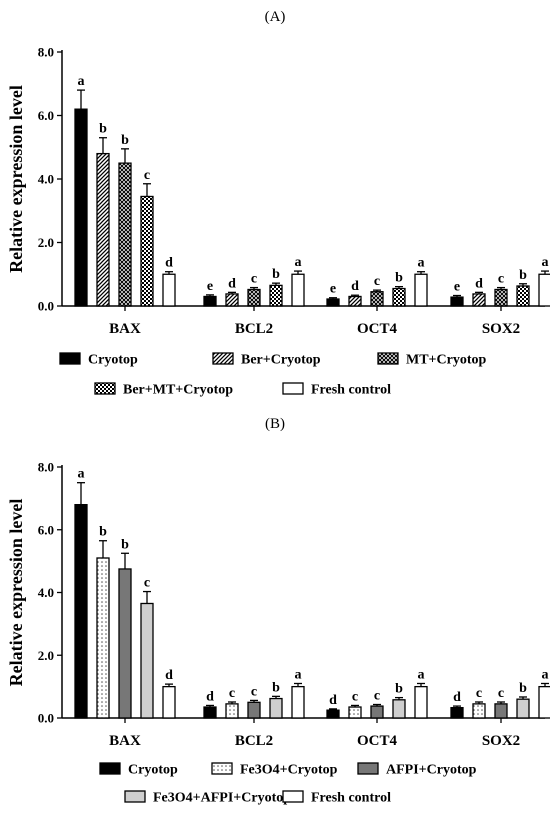 This screenshot has width=550, height=818. Describe the element at coordinates (254, 297) in the screenshot. I see `bar-mt-cryotop-bcl2` at that location.